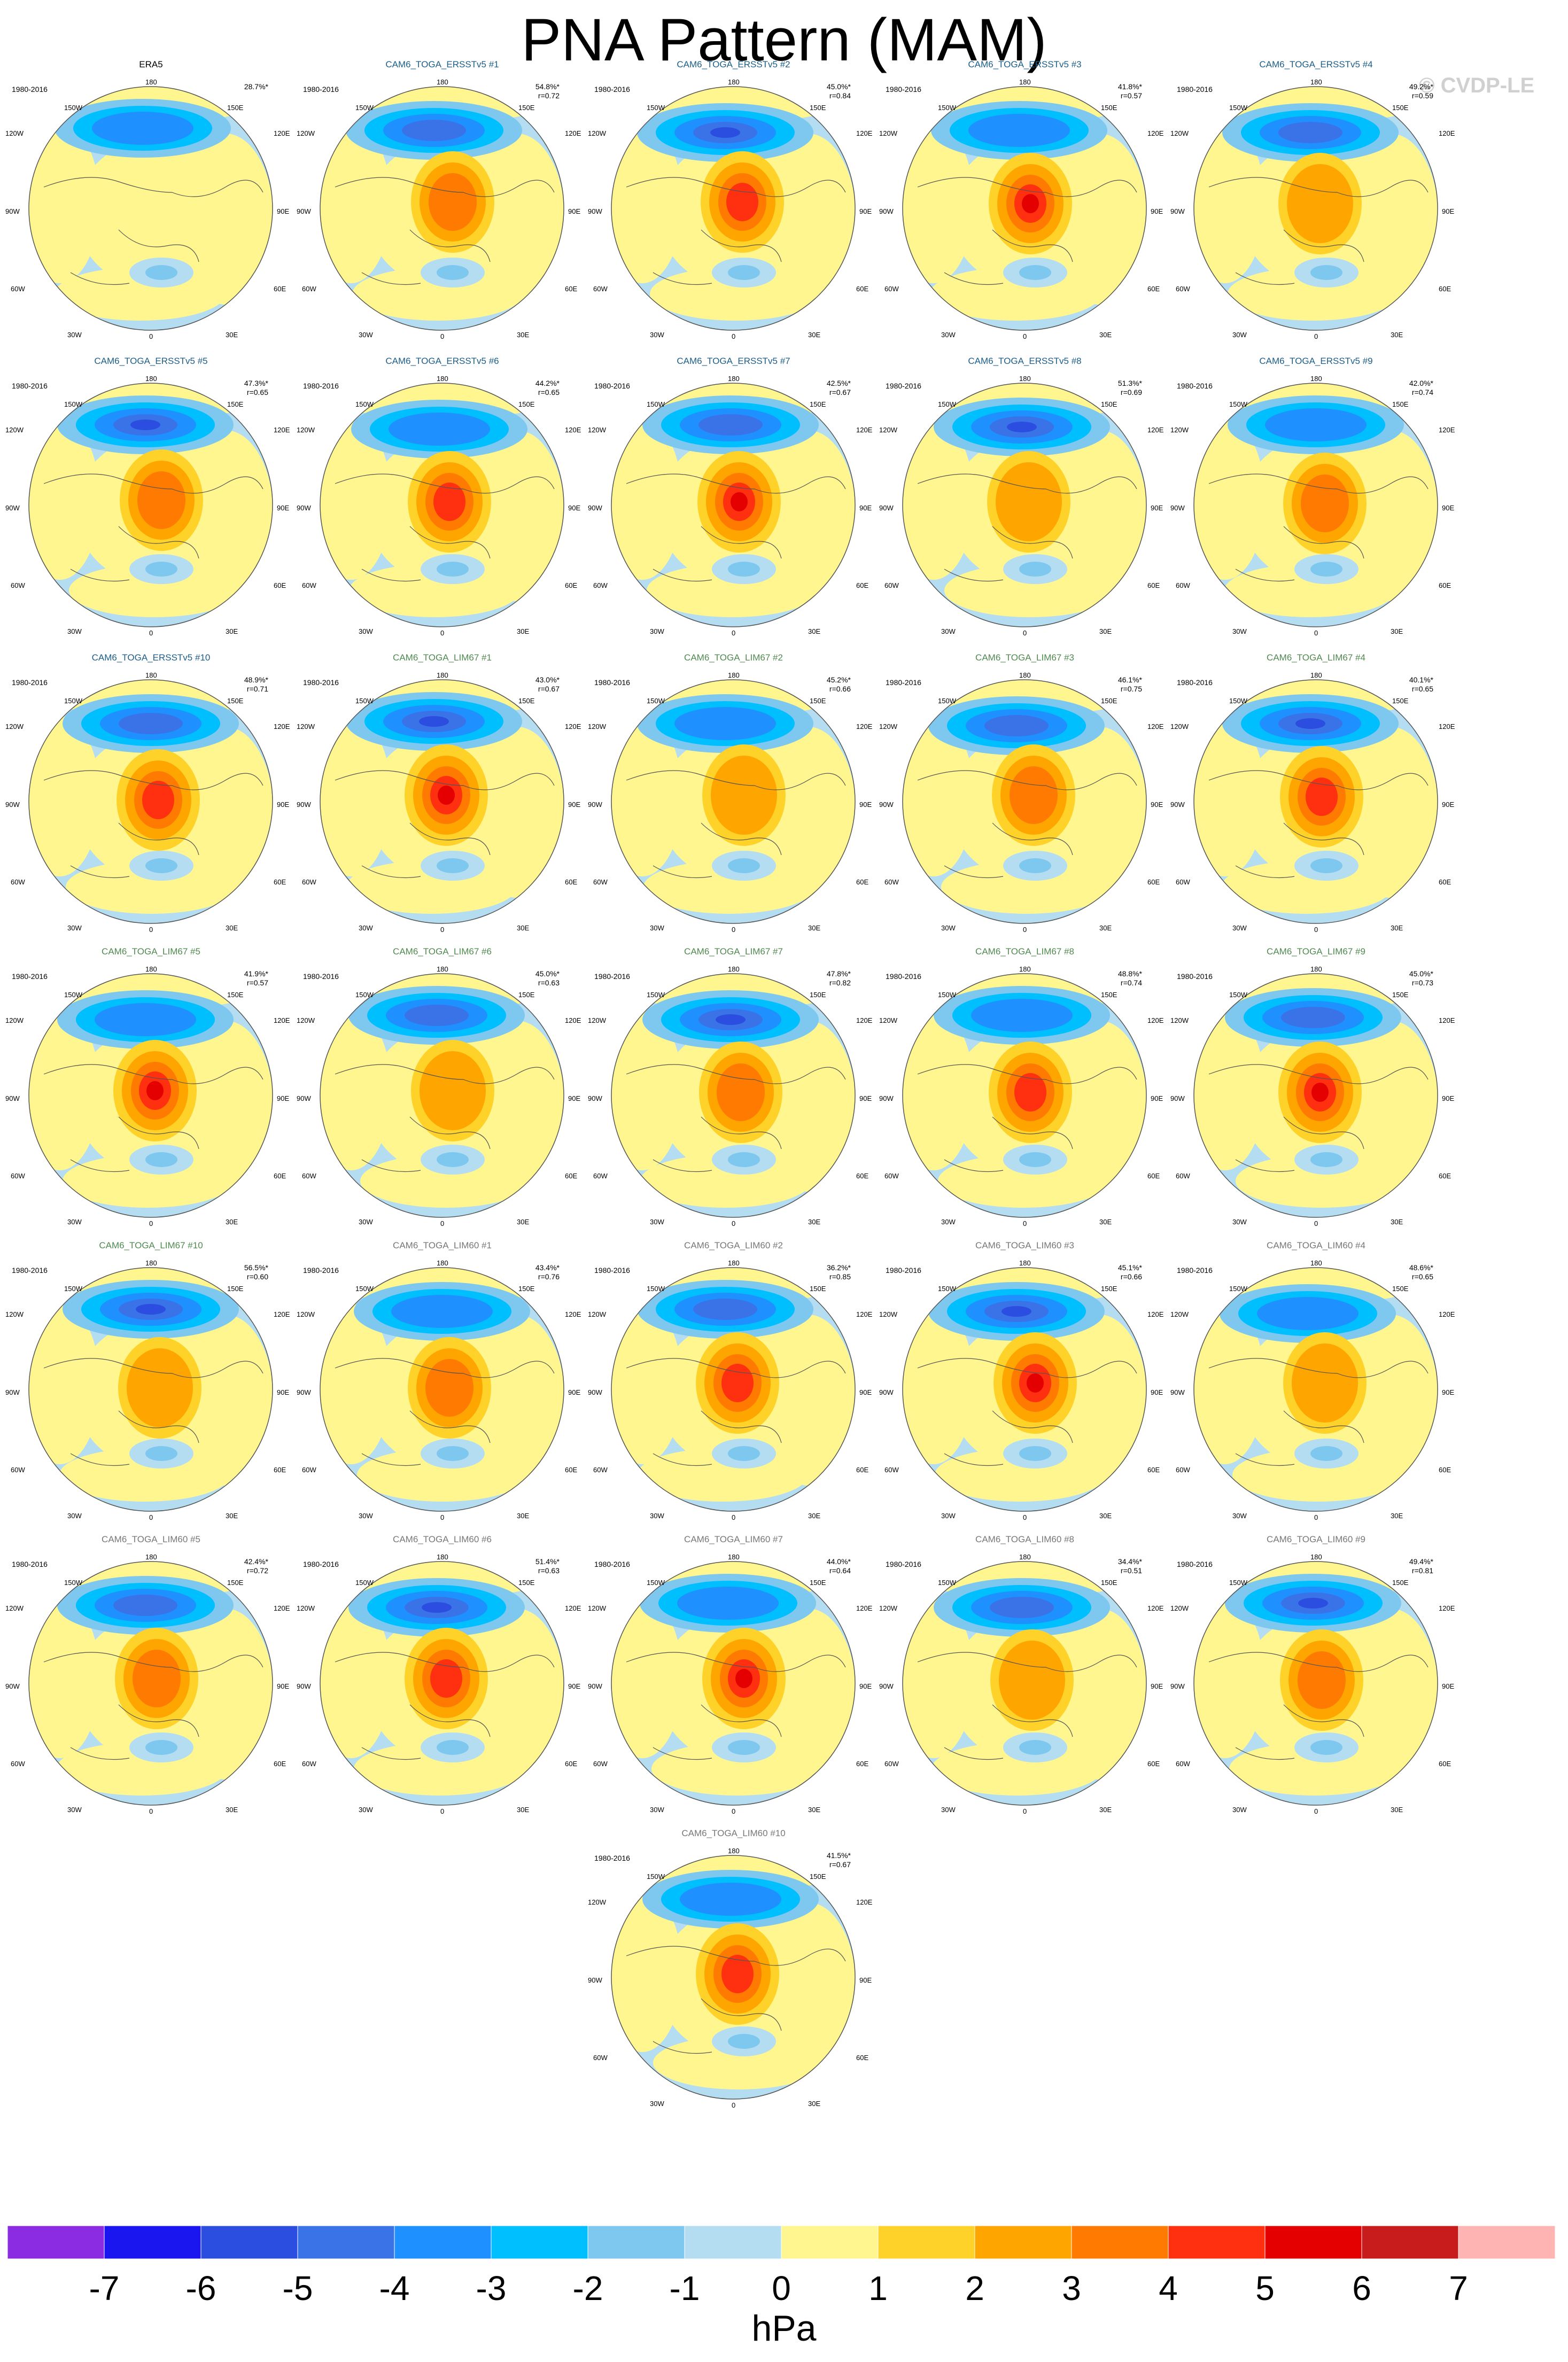 The image size is (1568, 2362). What do you see at coordinates (151, 1539) in the screenshot?
I see `panel-title: CAM6_TOGA_LIM60 #5` at bounding box center [151, 1539].